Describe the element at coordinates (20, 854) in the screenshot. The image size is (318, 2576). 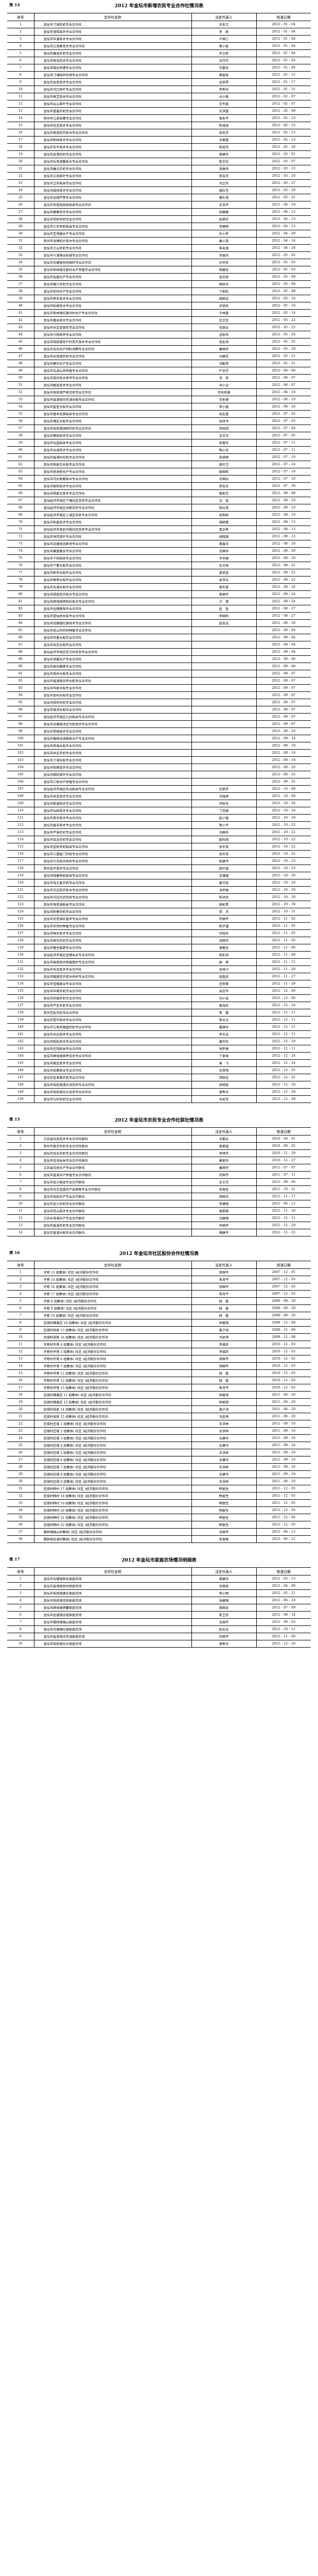
I see `row-index: 116` at that location.